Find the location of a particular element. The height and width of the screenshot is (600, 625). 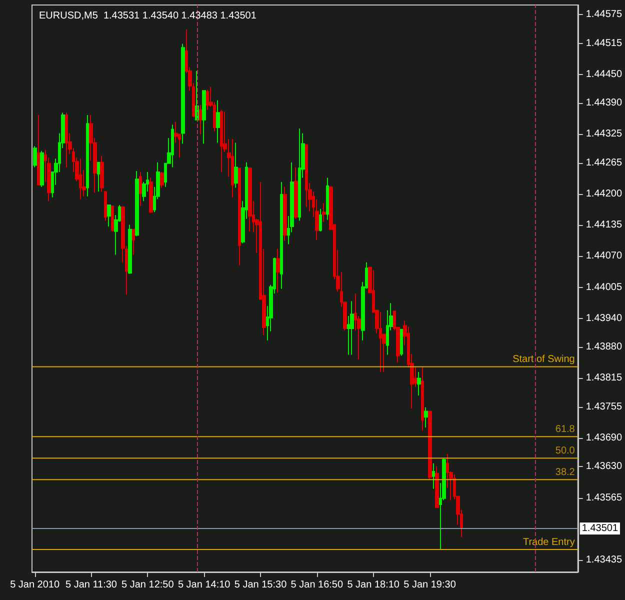

y-tick-label: 1.43940 is located at coordinates (604, 318).